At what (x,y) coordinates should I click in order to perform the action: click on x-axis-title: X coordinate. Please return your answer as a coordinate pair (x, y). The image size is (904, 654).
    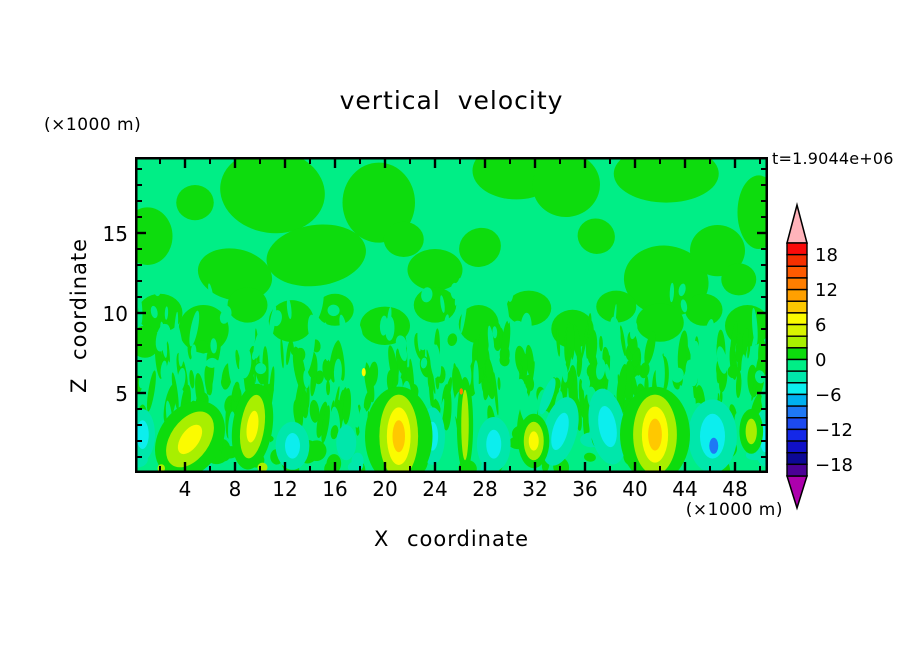
    Looking at the image, I should click on (451, 539).